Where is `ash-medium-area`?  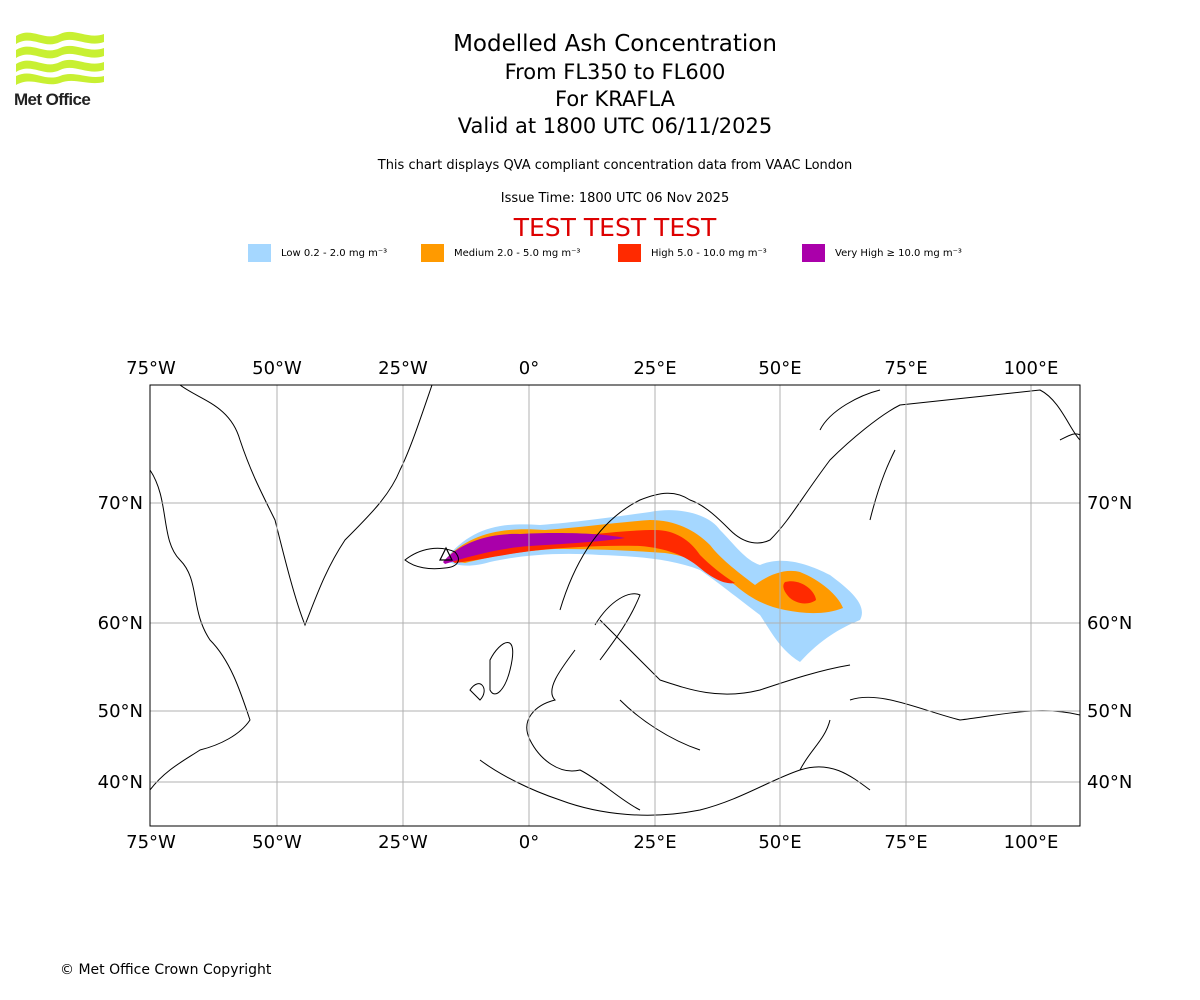 ash-medium-area is located at coordinates (644, 567).